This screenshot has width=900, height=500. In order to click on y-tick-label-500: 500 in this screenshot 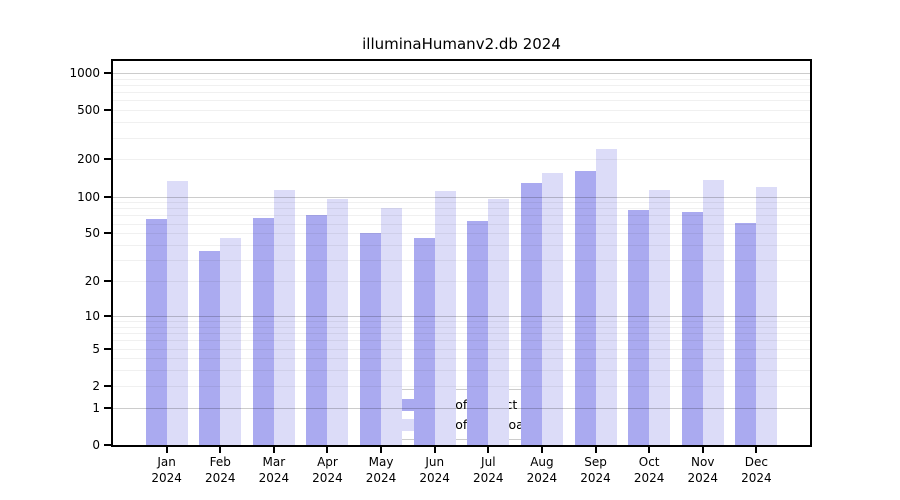, I will do `click(88, 110)`.